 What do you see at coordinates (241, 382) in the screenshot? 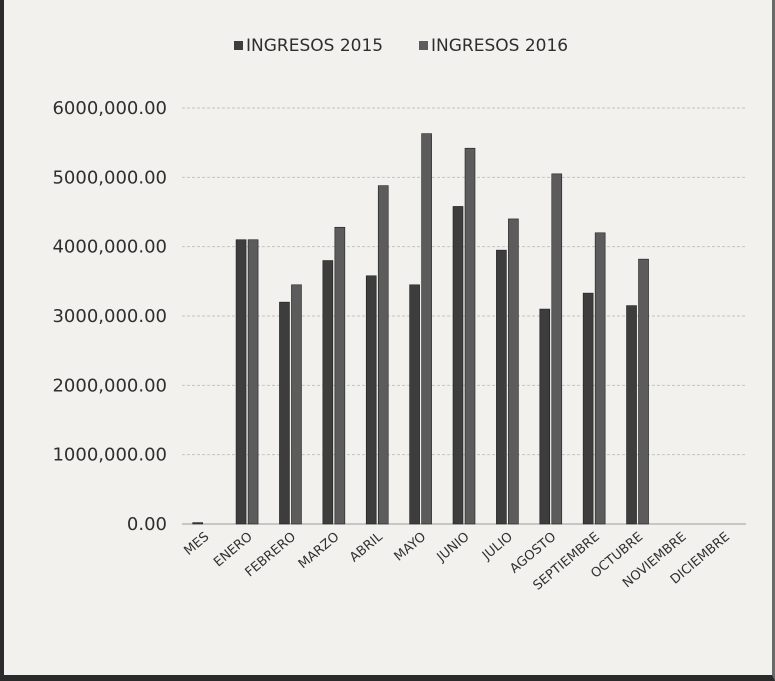
I see `bar-2015-enero` at bounding box center [241, 382].